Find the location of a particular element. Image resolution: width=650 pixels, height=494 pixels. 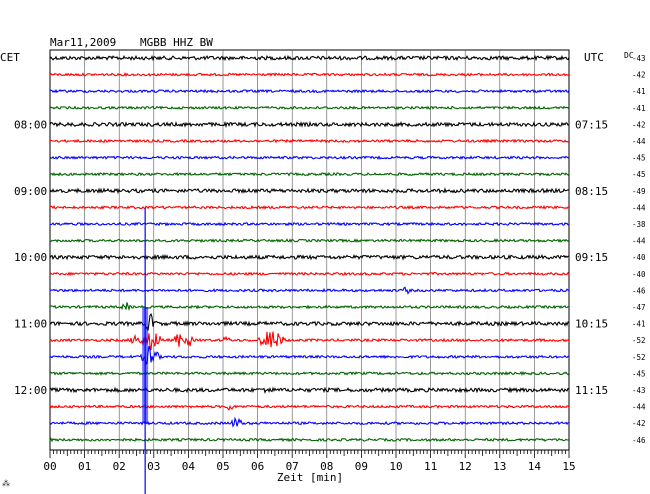

x-tick-label: 01 is located at coordinates (84, 466).